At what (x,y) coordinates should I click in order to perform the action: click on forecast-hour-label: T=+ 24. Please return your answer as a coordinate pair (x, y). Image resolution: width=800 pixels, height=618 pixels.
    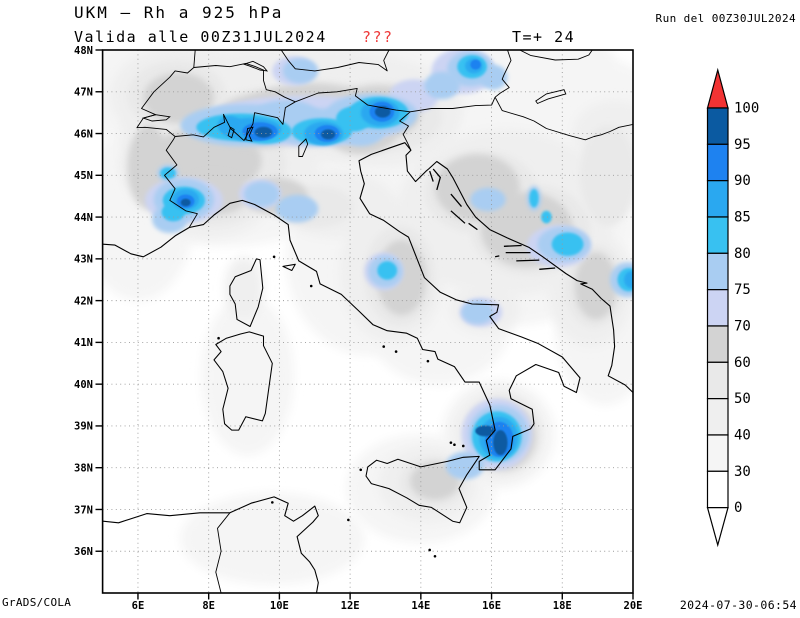
    Looking at the image, I should click on (544, 37).